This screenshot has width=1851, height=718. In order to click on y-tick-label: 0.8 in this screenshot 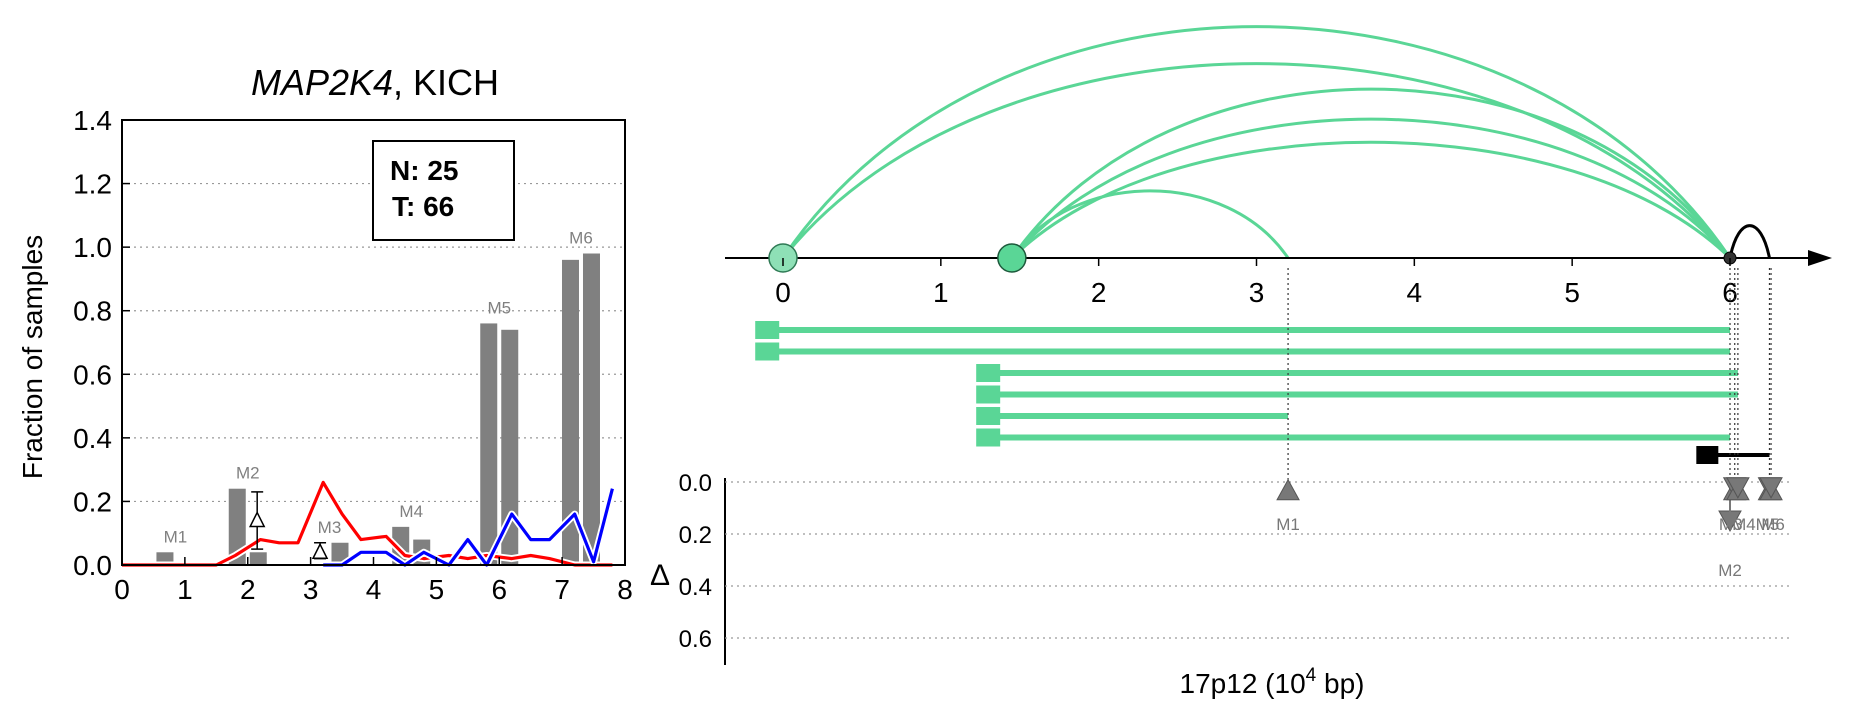, I will do `click(92, 311)`.